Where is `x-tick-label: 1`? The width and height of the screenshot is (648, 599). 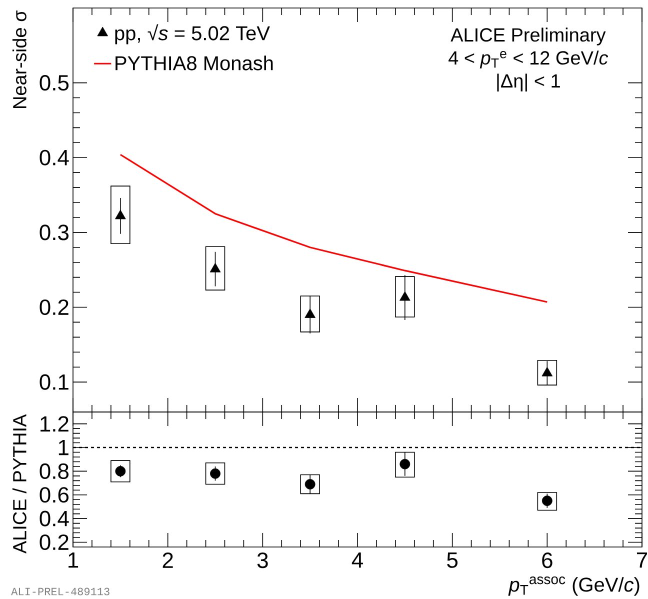
x-tick-label: 1 is located at coordinates (73, 560).